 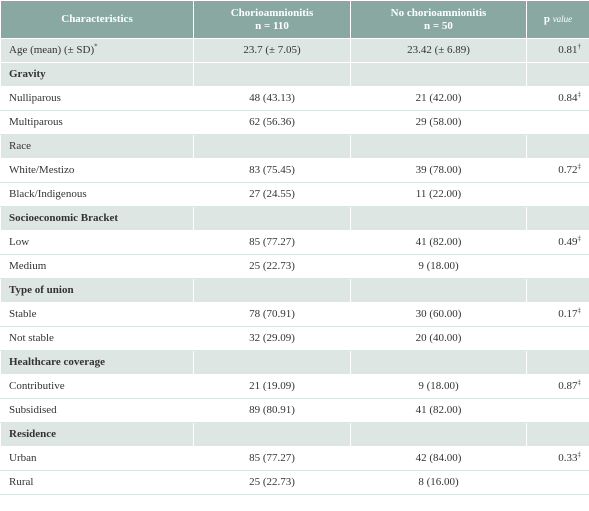 I want to click on table-row: Rural 25 (22.73) 8 (16.00), so click(x=294, y=482).